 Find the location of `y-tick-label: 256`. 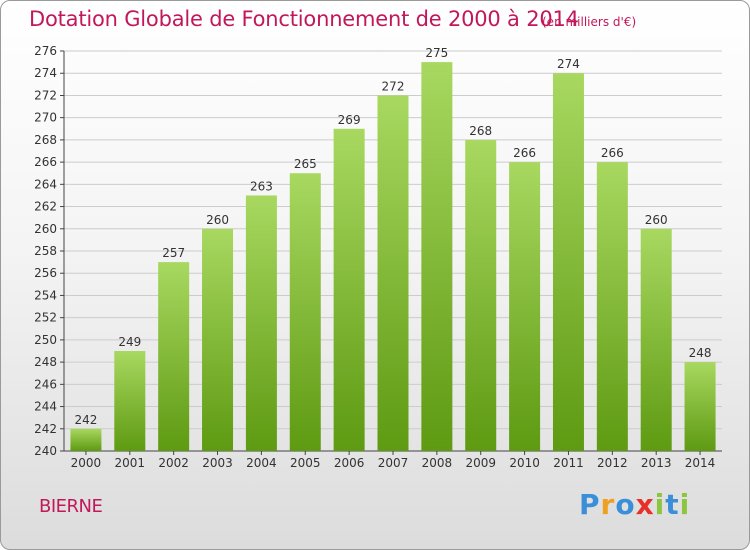

y-tick-label: 256 is located at coordinates (45, 273).